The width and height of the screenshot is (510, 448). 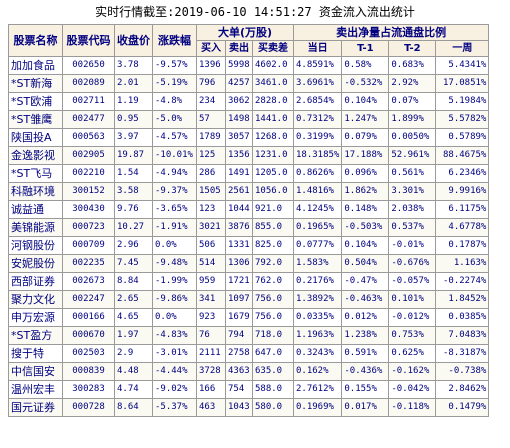 What do you see at coordinates (133, 83) in the screenshot?
I see `cell-price: 2.01` at bounding box center [133, 83].